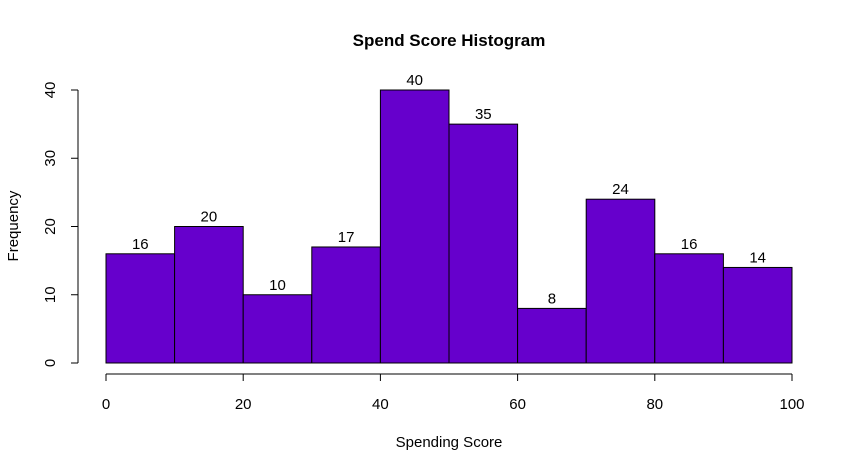 The width and height of the screenshot is (860, 472). What do you see at coordinates (453, 393) in the screenshot?
I see `x-axis: 0 20 40 60 80 100` at bounding box center [453, 393].